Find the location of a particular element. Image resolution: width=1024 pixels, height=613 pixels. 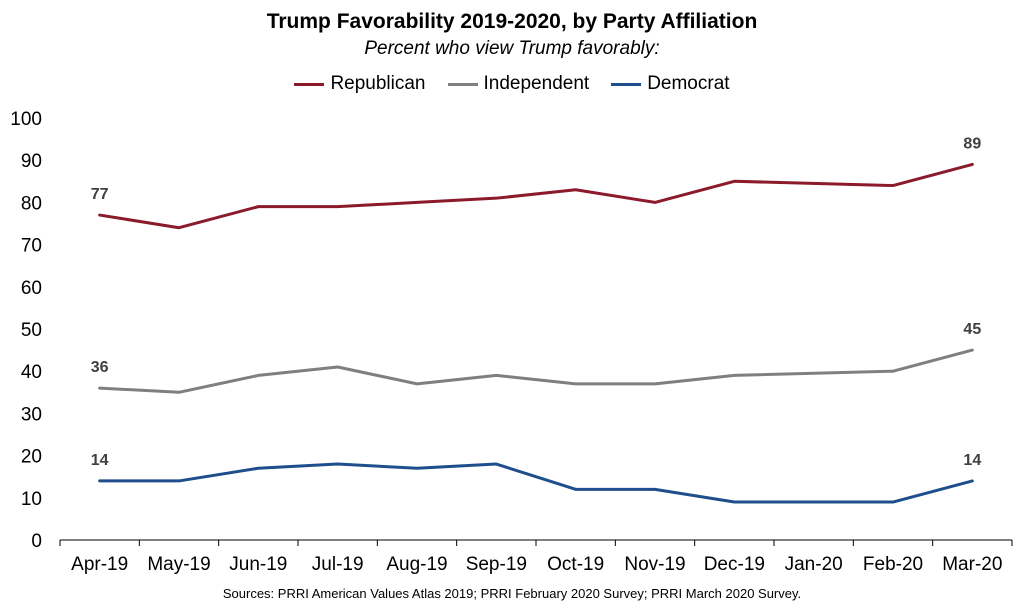

y-tick-label: 10 is located at coordinates (31, 499).